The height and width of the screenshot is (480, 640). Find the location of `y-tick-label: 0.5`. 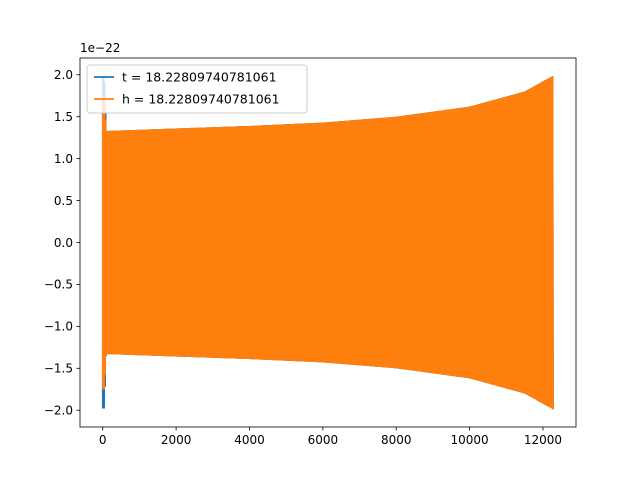

y-tick-label: 0.5 is located at coordinates (63, 201).